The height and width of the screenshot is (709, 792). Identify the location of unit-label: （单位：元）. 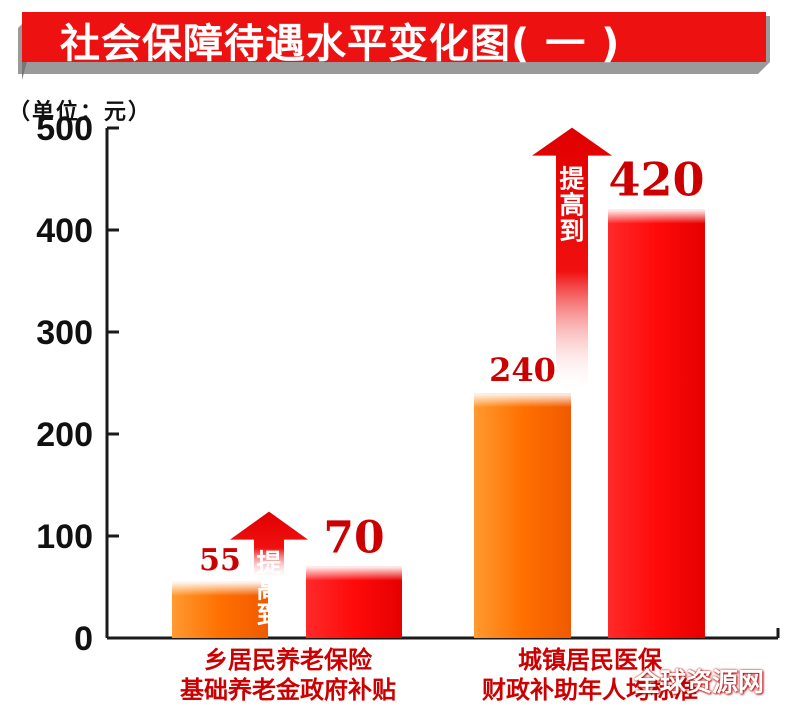
(80, 112).